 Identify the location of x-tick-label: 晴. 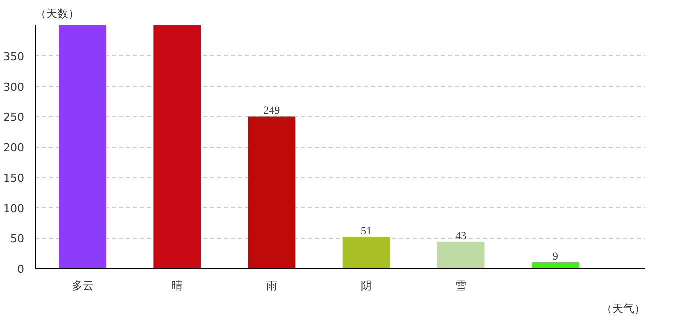
(177, 286).